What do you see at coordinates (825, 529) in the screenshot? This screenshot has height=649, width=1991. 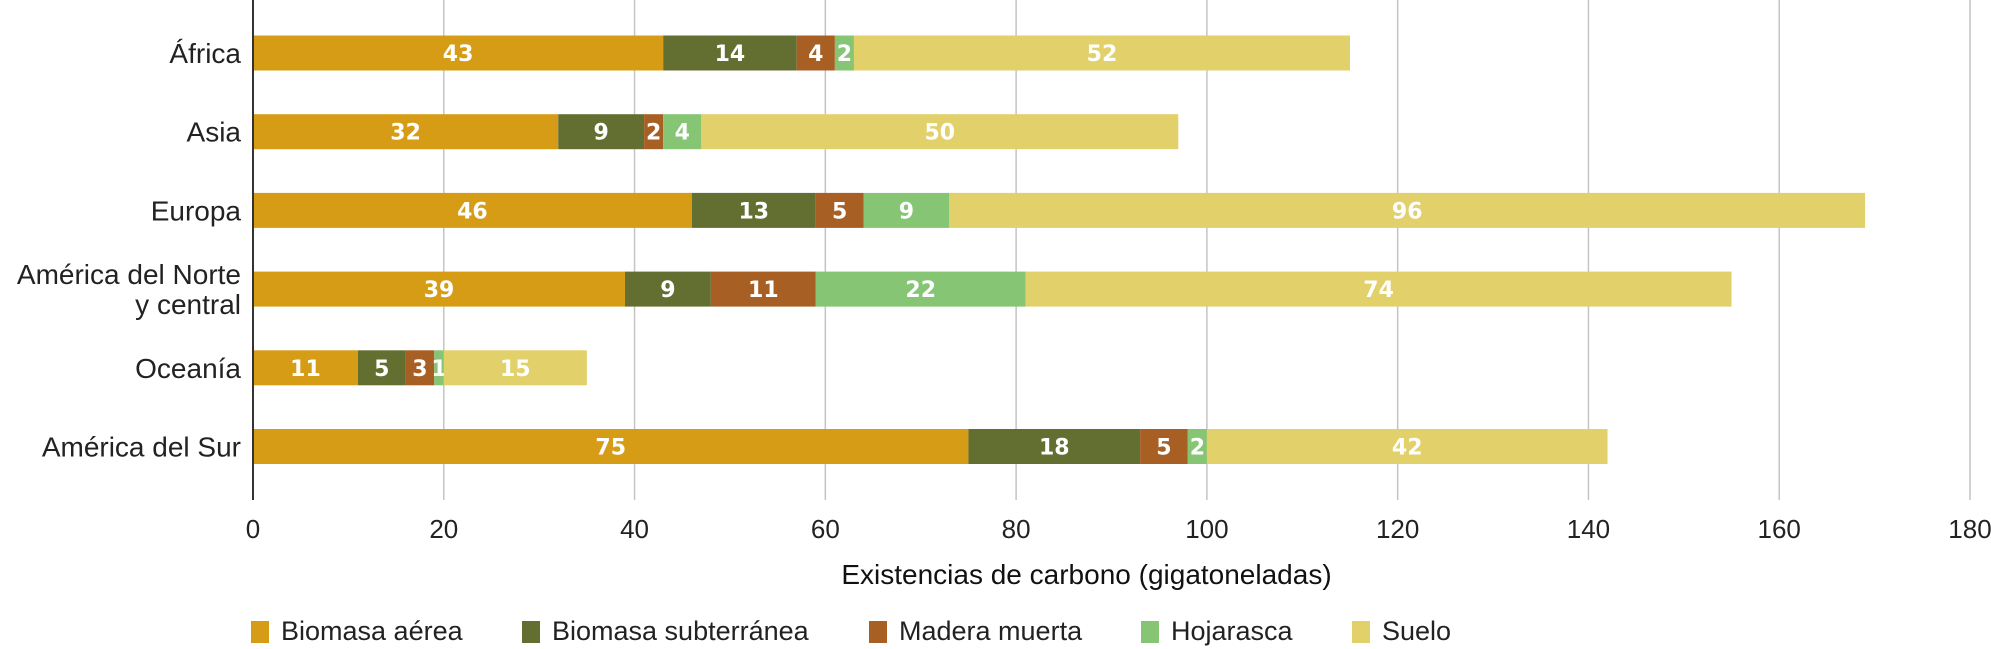 I see `x-tick-label: 60` at bounding box center [825, 529].